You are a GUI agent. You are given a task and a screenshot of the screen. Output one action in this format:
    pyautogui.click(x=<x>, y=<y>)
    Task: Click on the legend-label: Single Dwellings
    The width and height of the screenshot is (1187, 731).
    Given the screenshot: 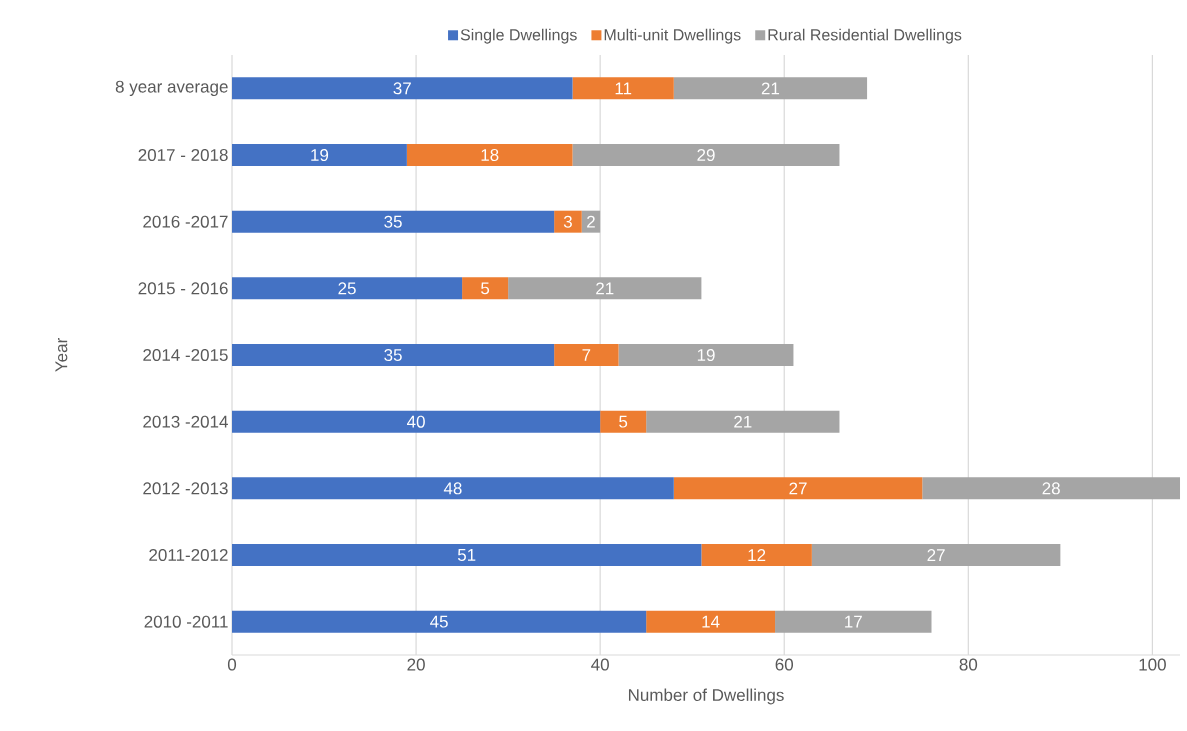 What is the action you would take?
    pyautogui.click(x=518, y=36)
    